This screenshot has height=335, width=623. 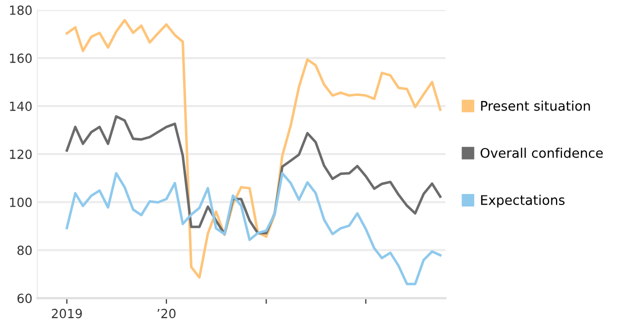 What do you see at coordinates (21, 58) in the screenshot?
I see `y-tick-label: 160` at bounding box center [21, 58].